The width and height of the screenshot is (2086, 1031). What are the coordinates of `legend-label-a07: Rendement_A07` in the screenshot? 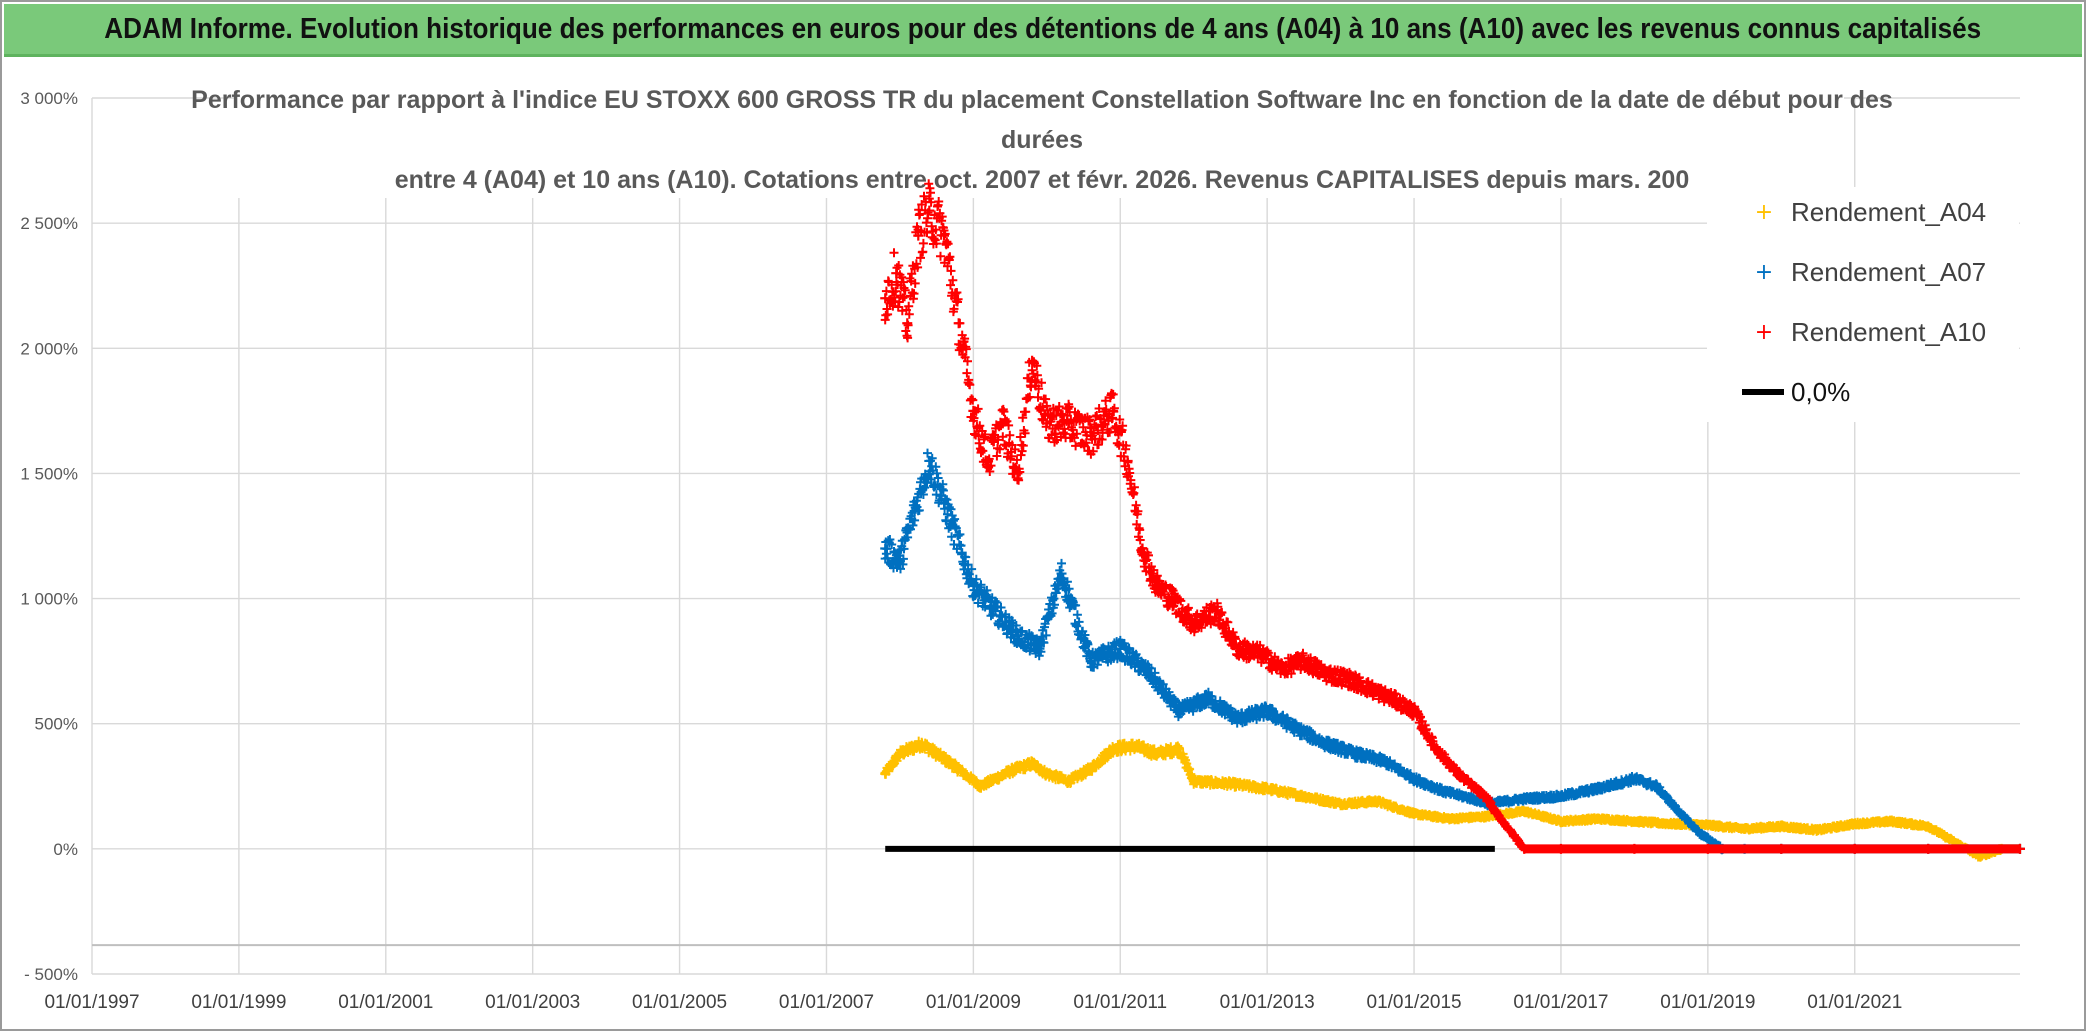 It's located at (1888, 272).